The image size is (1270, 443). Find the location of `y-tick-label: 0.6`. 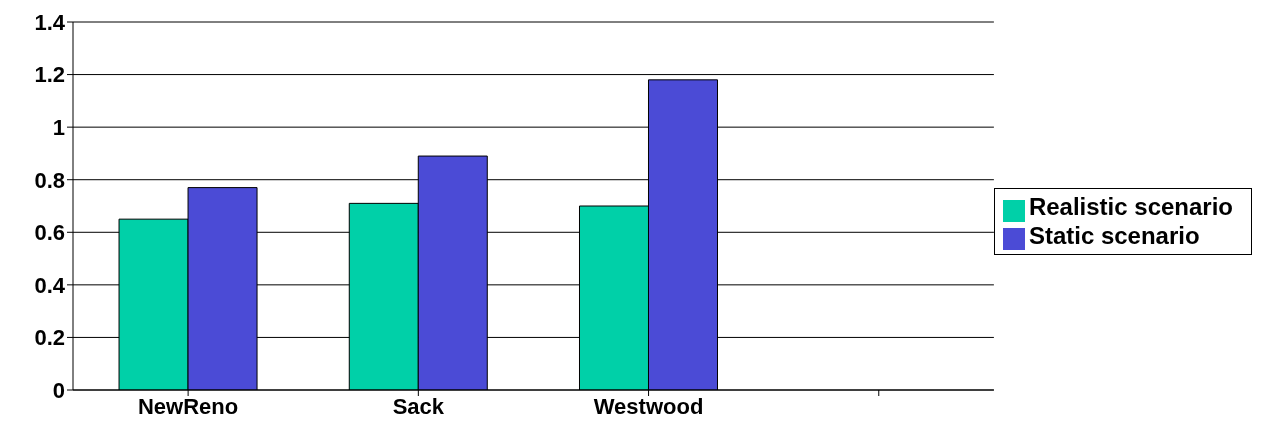

y-tick-label: 0.6 is located at coordinates (49, 233).